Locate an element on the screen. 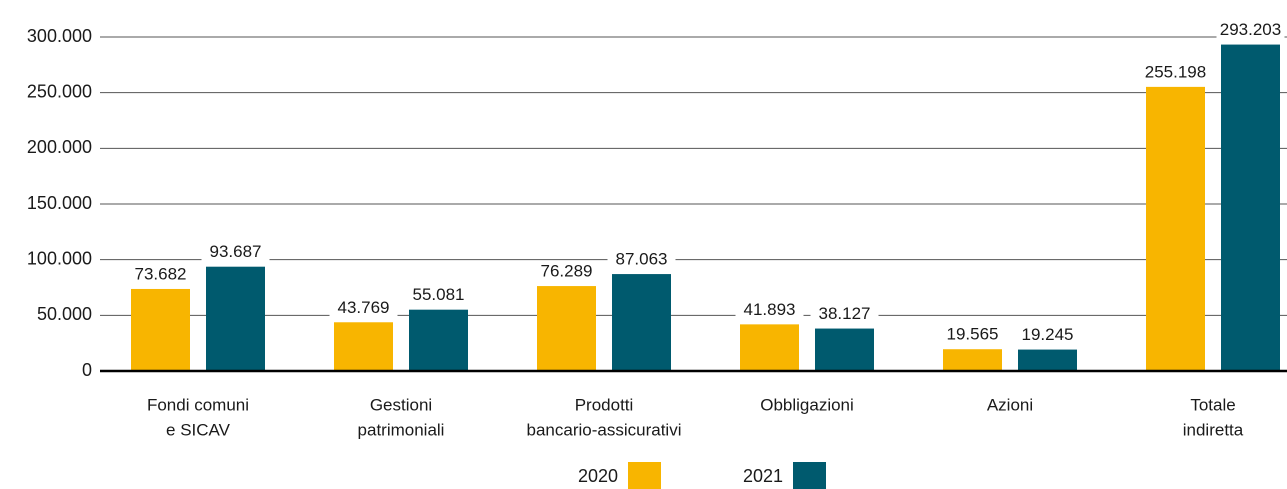 This screenshot has height=489, width=1287. x-tick-label: patrimoniali is located at coordinates (401, 429).